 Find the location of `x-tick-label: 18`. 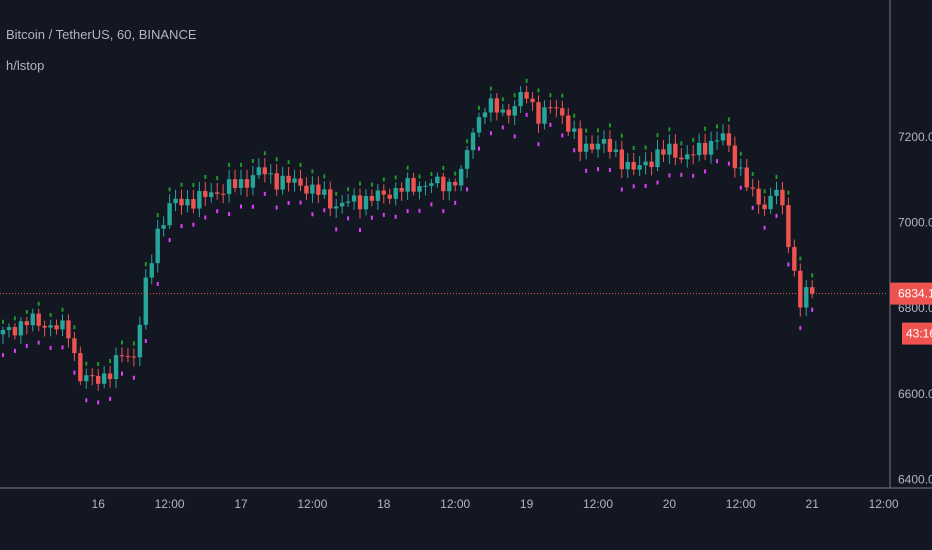

x-tick-label: 18 is located at coordinates (384, 504).